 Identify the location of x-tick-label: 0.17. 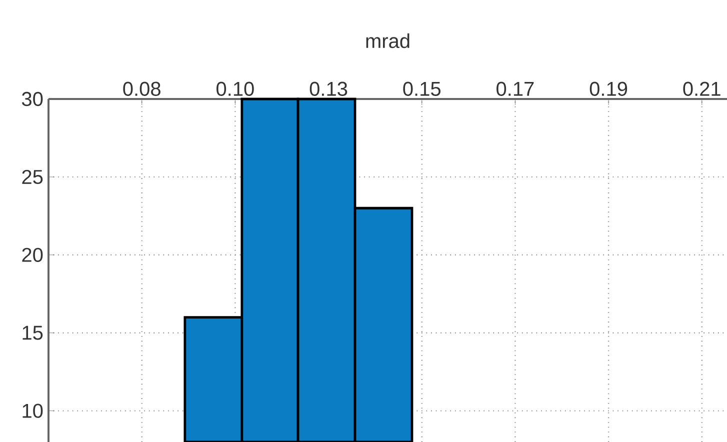
(515, 89).